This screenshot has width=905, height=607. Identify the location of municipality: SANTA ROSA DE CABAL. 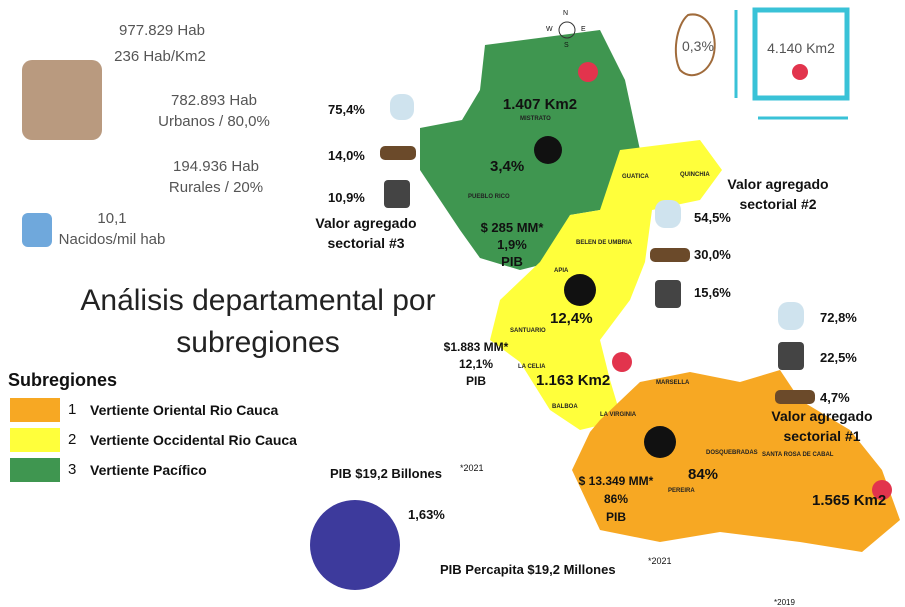
(798, 455).